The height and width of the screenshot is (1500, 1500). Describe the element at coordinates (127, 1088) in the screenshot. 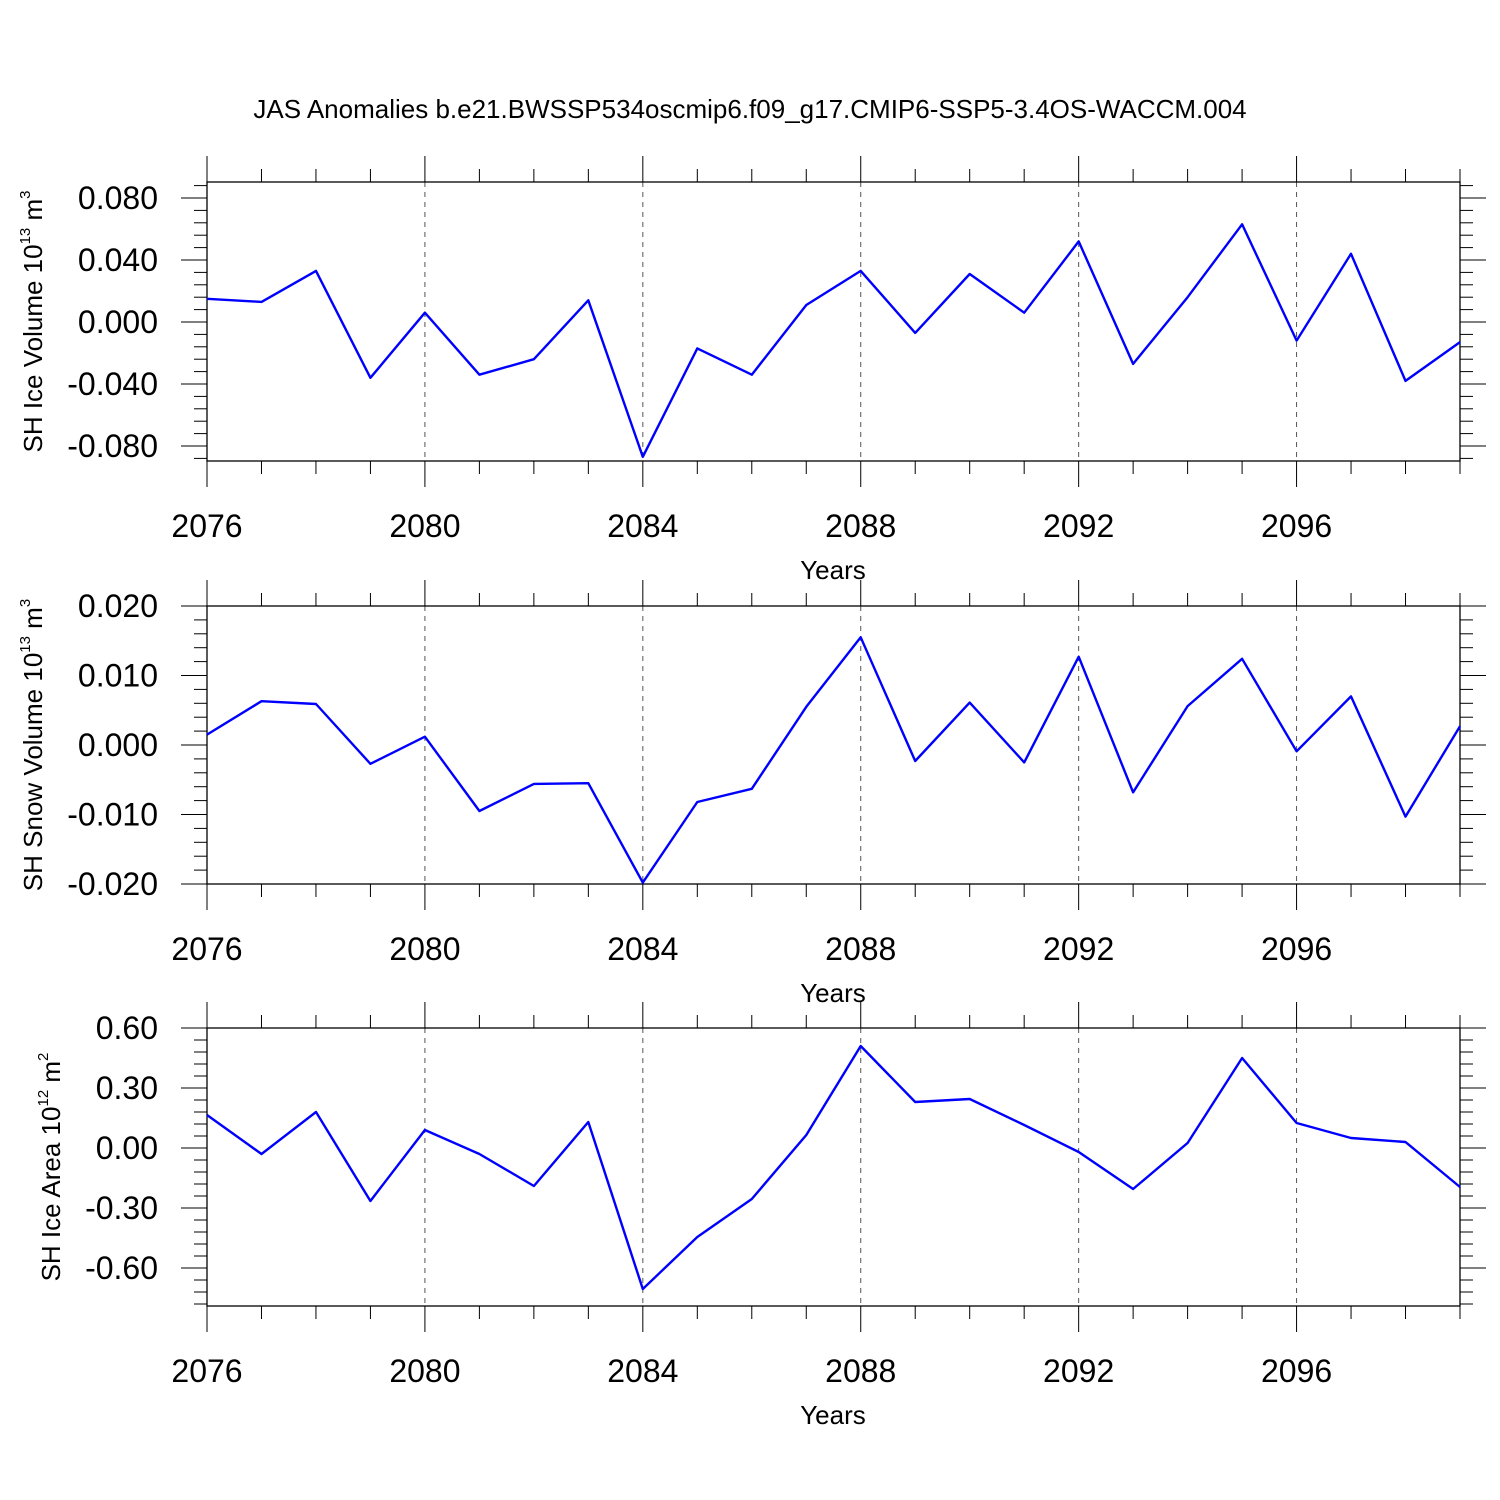

I see `y-tick-label: 0.30` at that location.